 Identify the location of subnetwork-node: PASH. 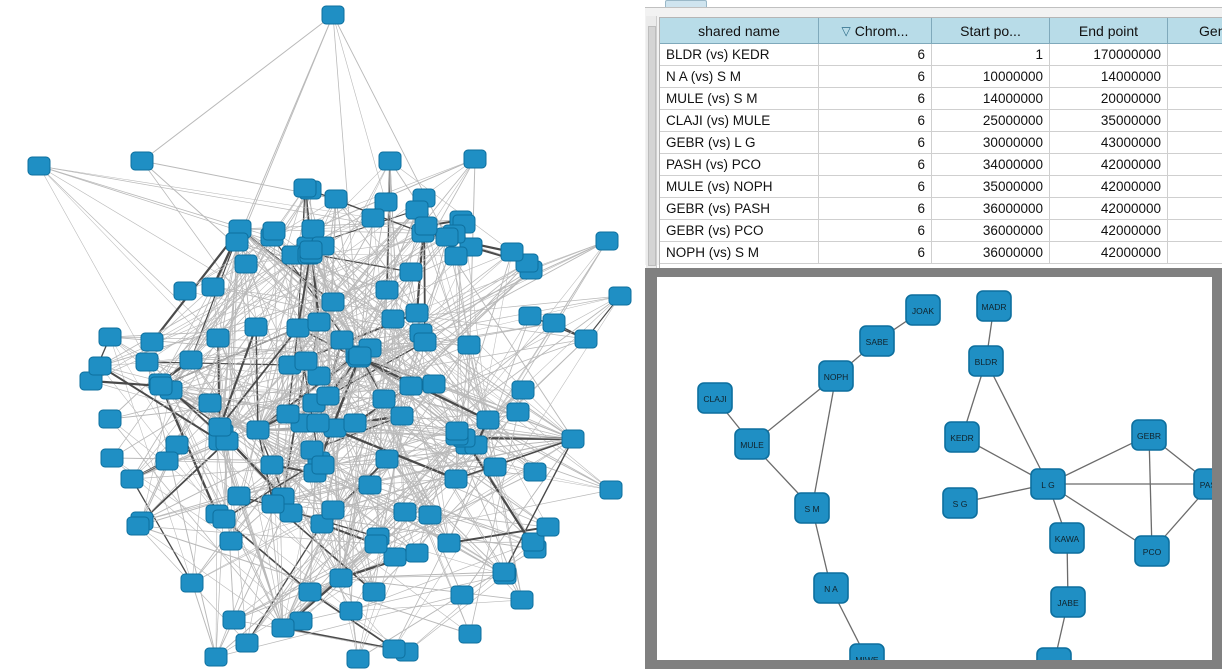
(1202, 484).